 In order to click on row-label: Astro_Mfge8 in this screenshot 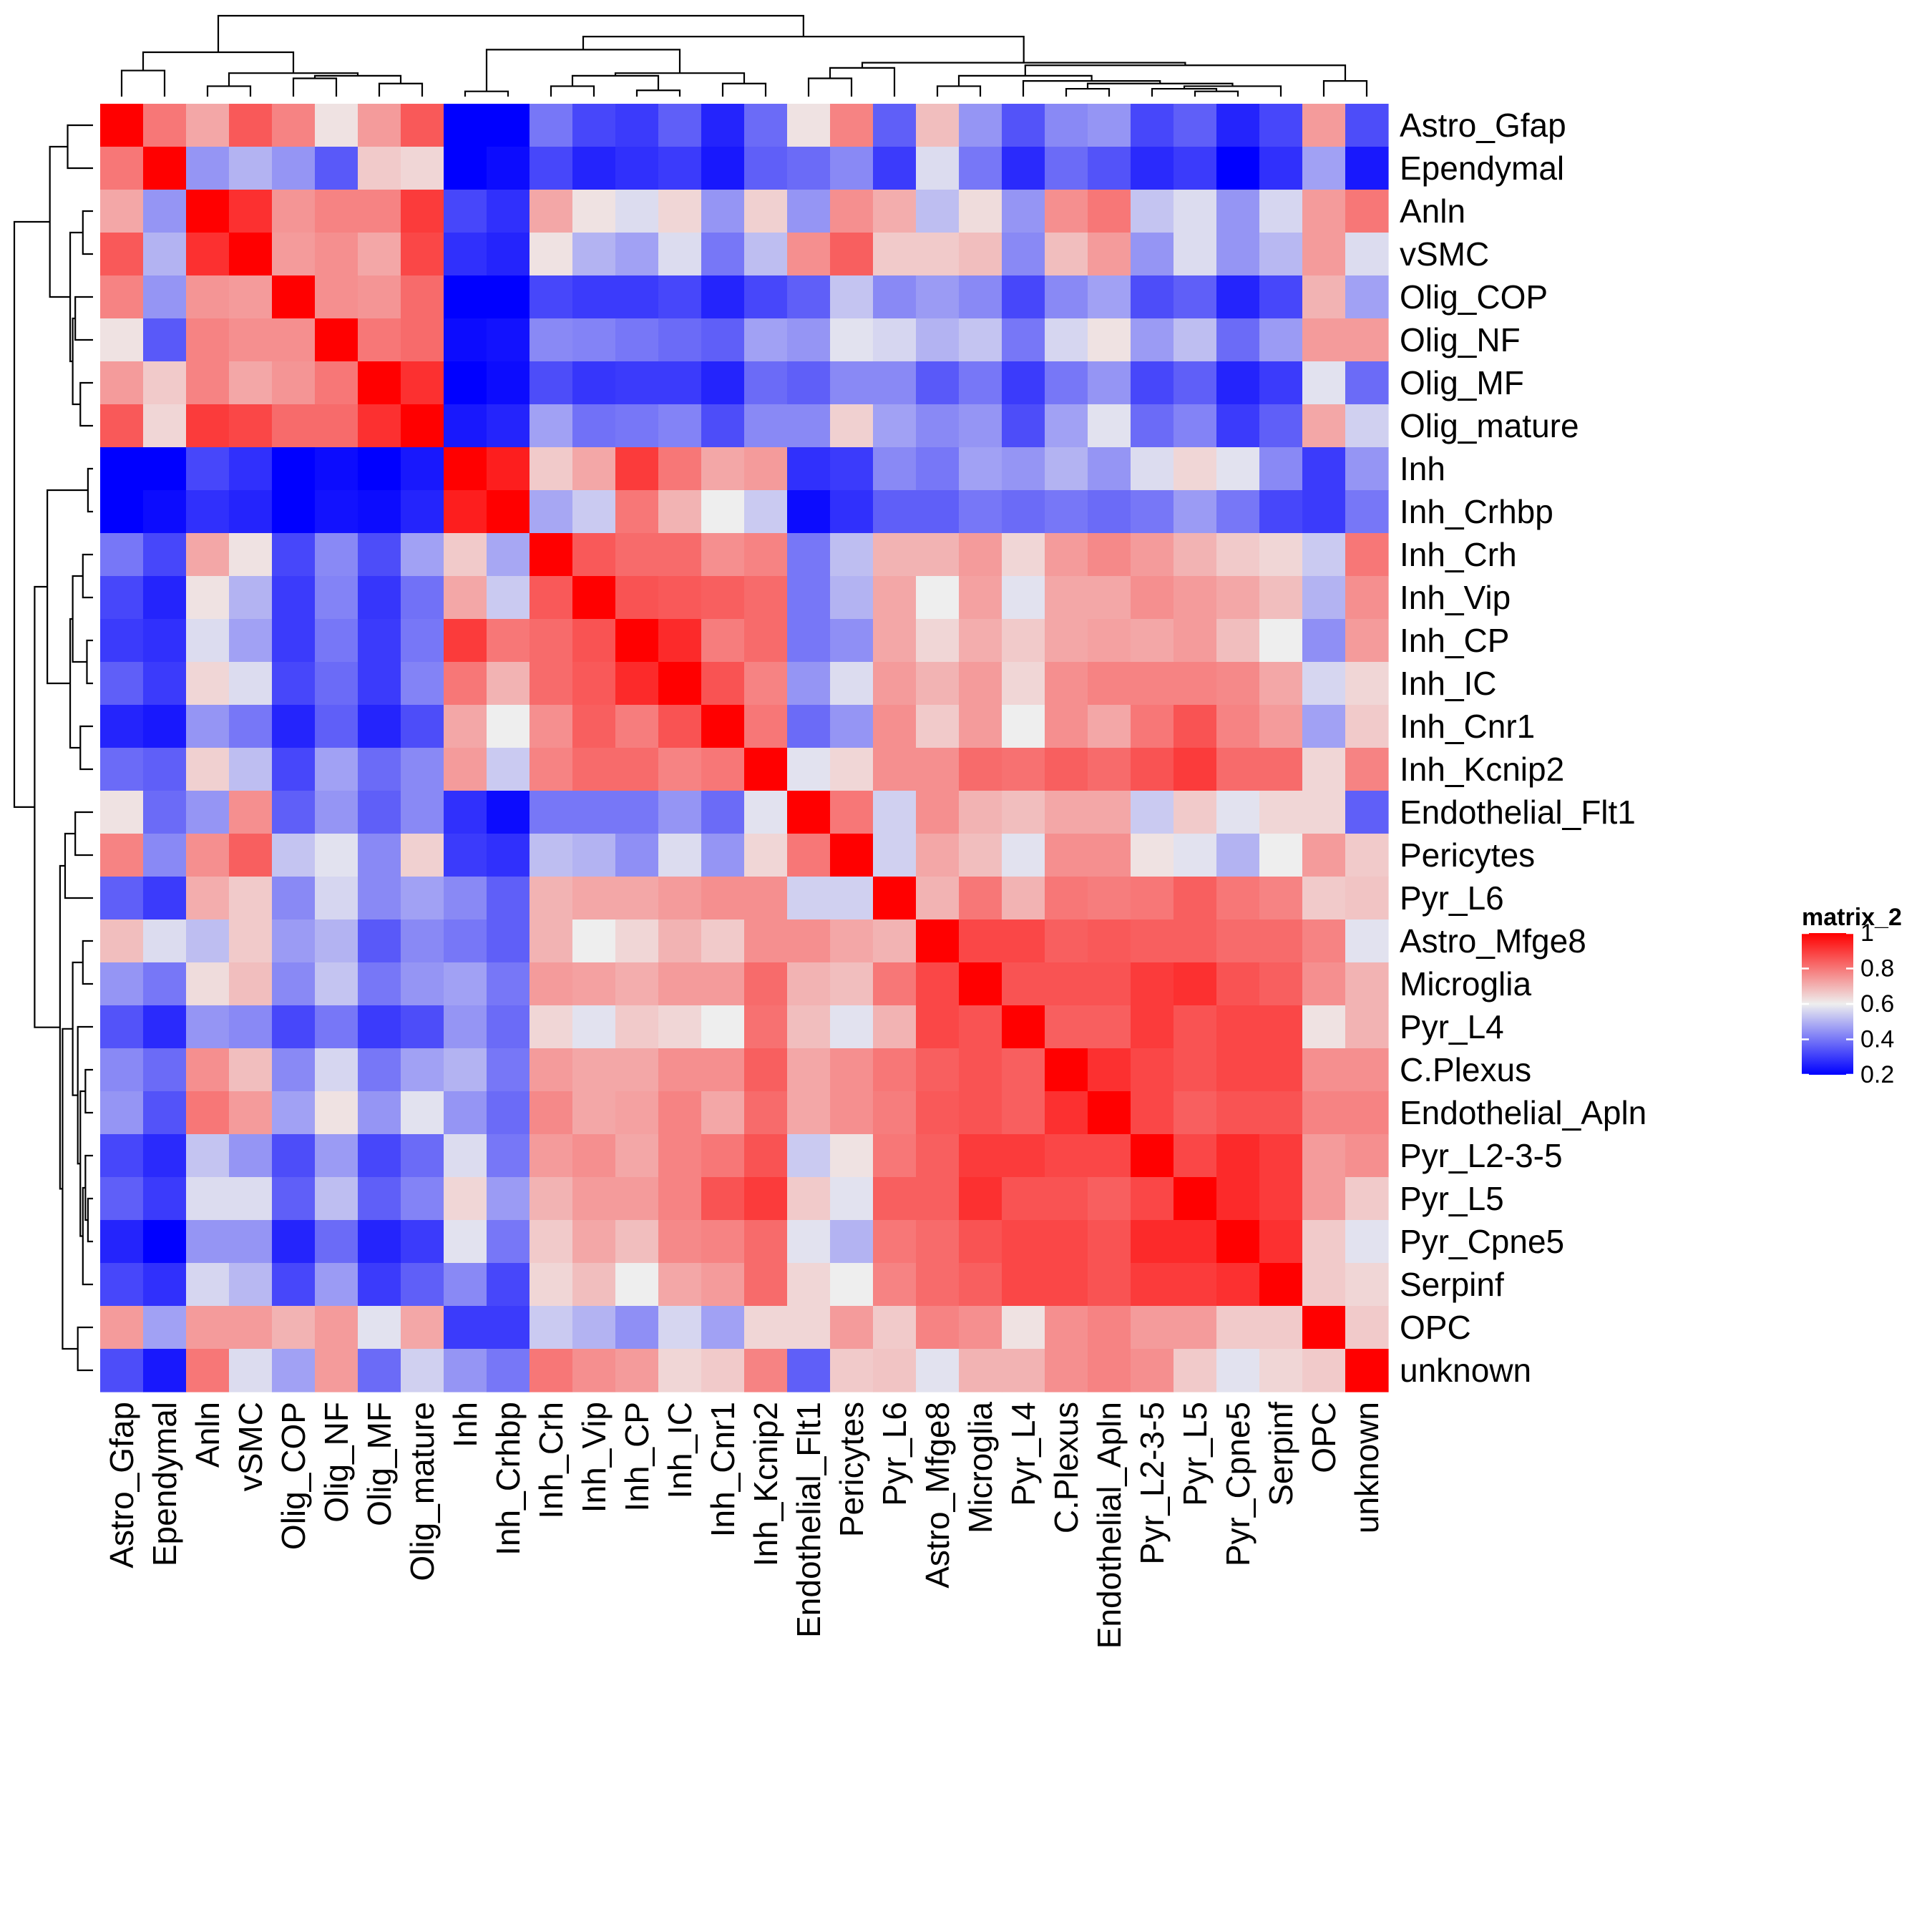, I will do `click(1493, 941)`.